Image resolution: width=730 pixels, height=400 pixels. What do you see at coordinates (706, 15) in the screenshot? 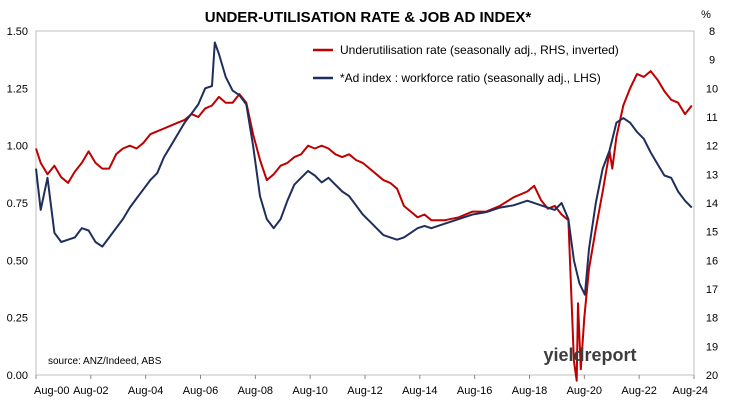
I see `right-axis-unit: %` at bounding box center [706, 15].